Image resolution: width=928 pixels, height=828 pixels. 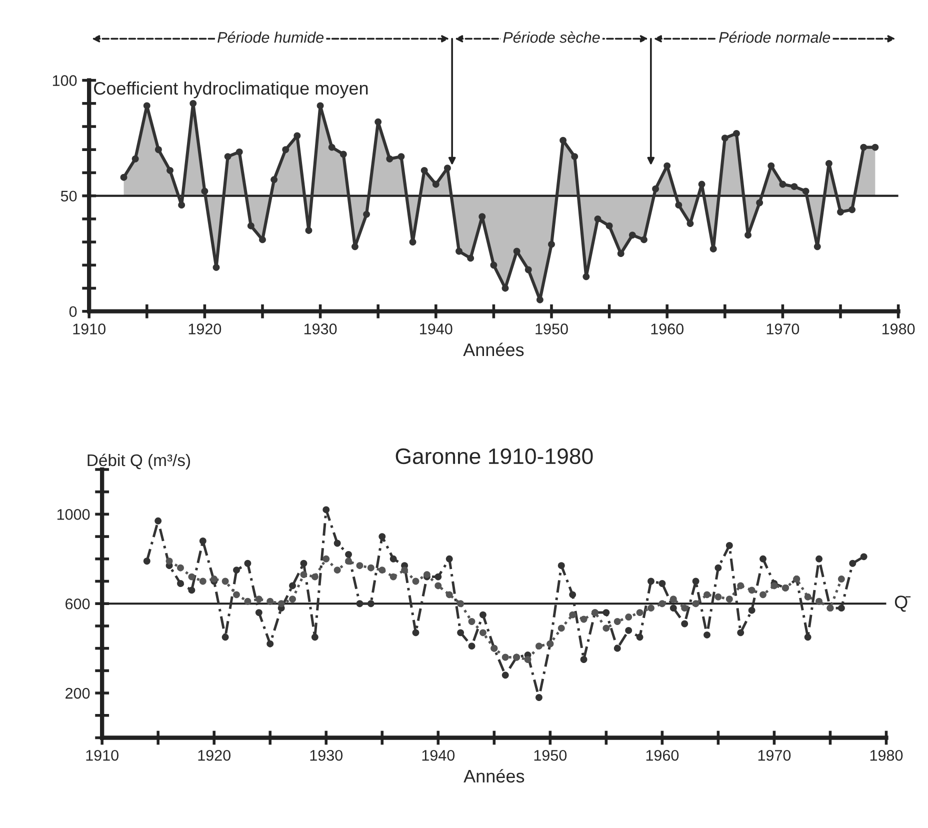 What do you see at coordinates (68, 196) in the screenshot?
I see `y-tick-label: 50` at bounding box center [68, 196].